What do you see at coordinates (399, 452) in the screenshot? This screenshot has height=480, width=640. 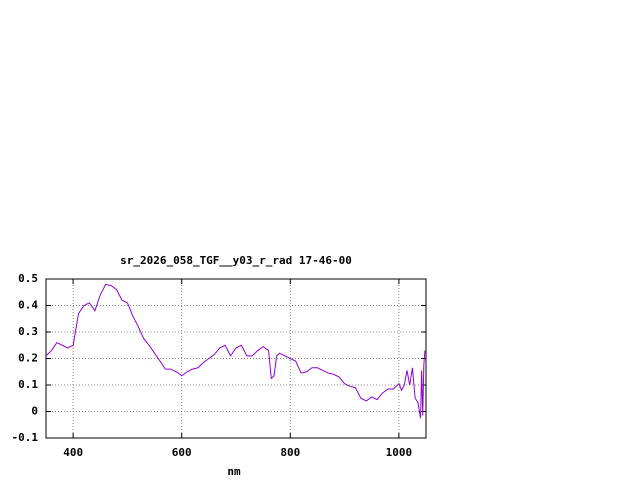 I see `x-tick-label: 1000` at bounding box center [399, 452].